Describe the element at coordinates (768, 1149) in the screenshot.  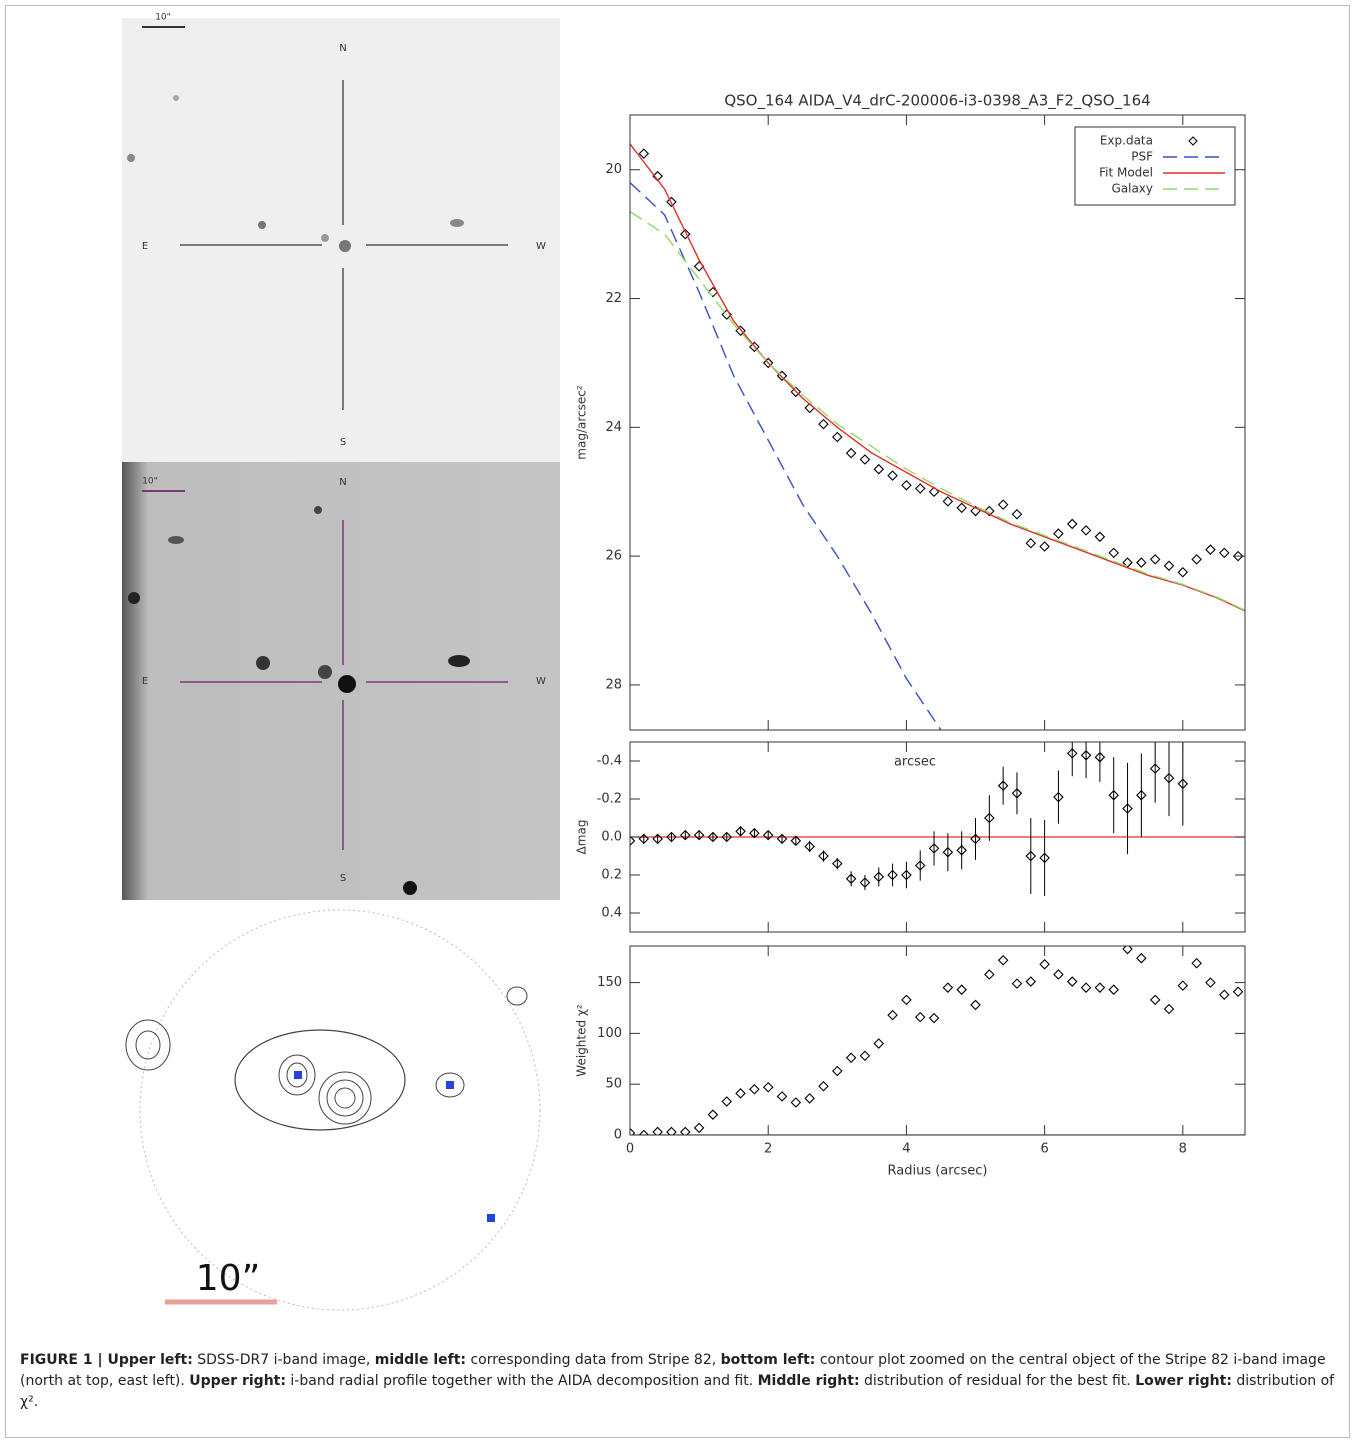
I see `x-tick-label: 2` at that location.